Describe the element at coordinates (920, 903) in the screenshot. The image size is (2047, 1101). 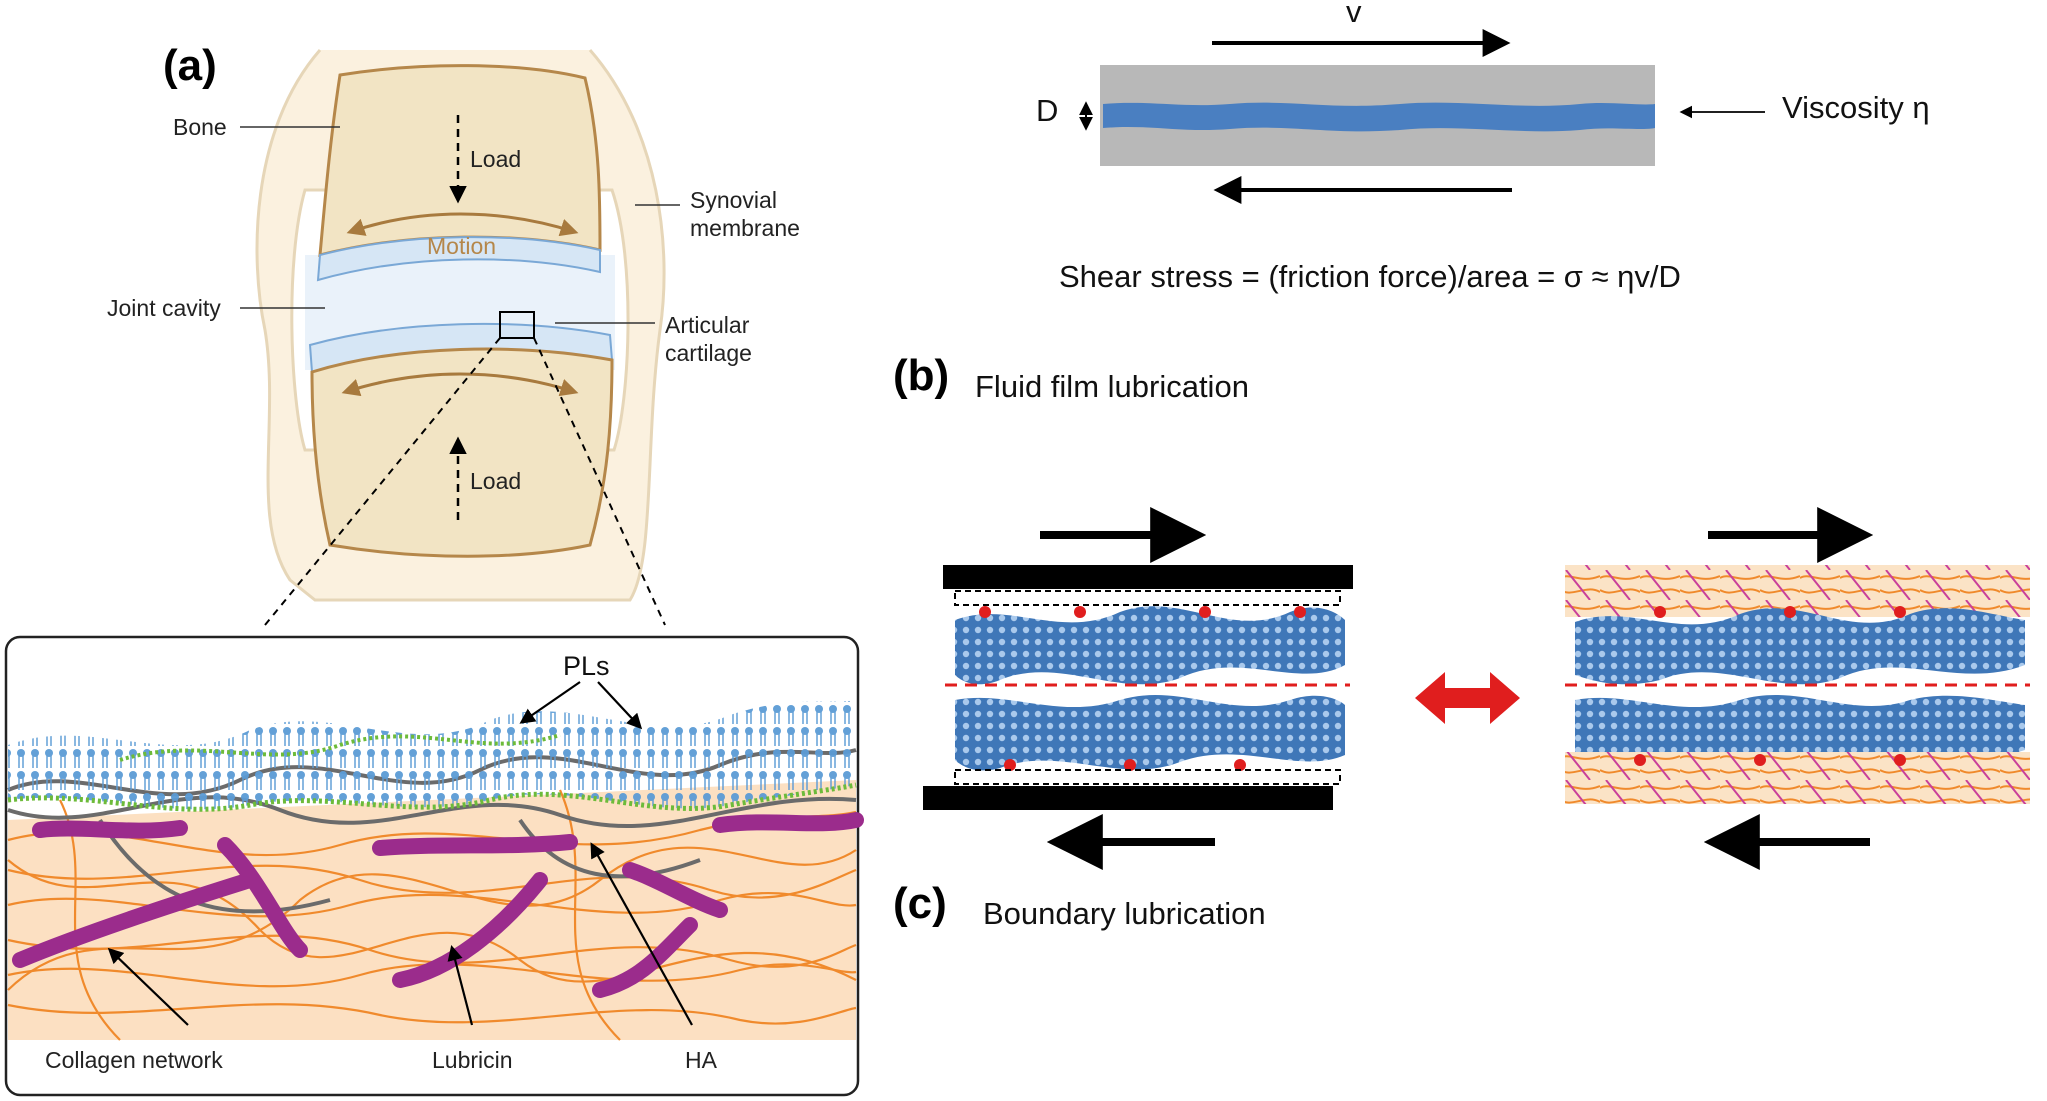
I see `panel-c-label: (c)` at that location.